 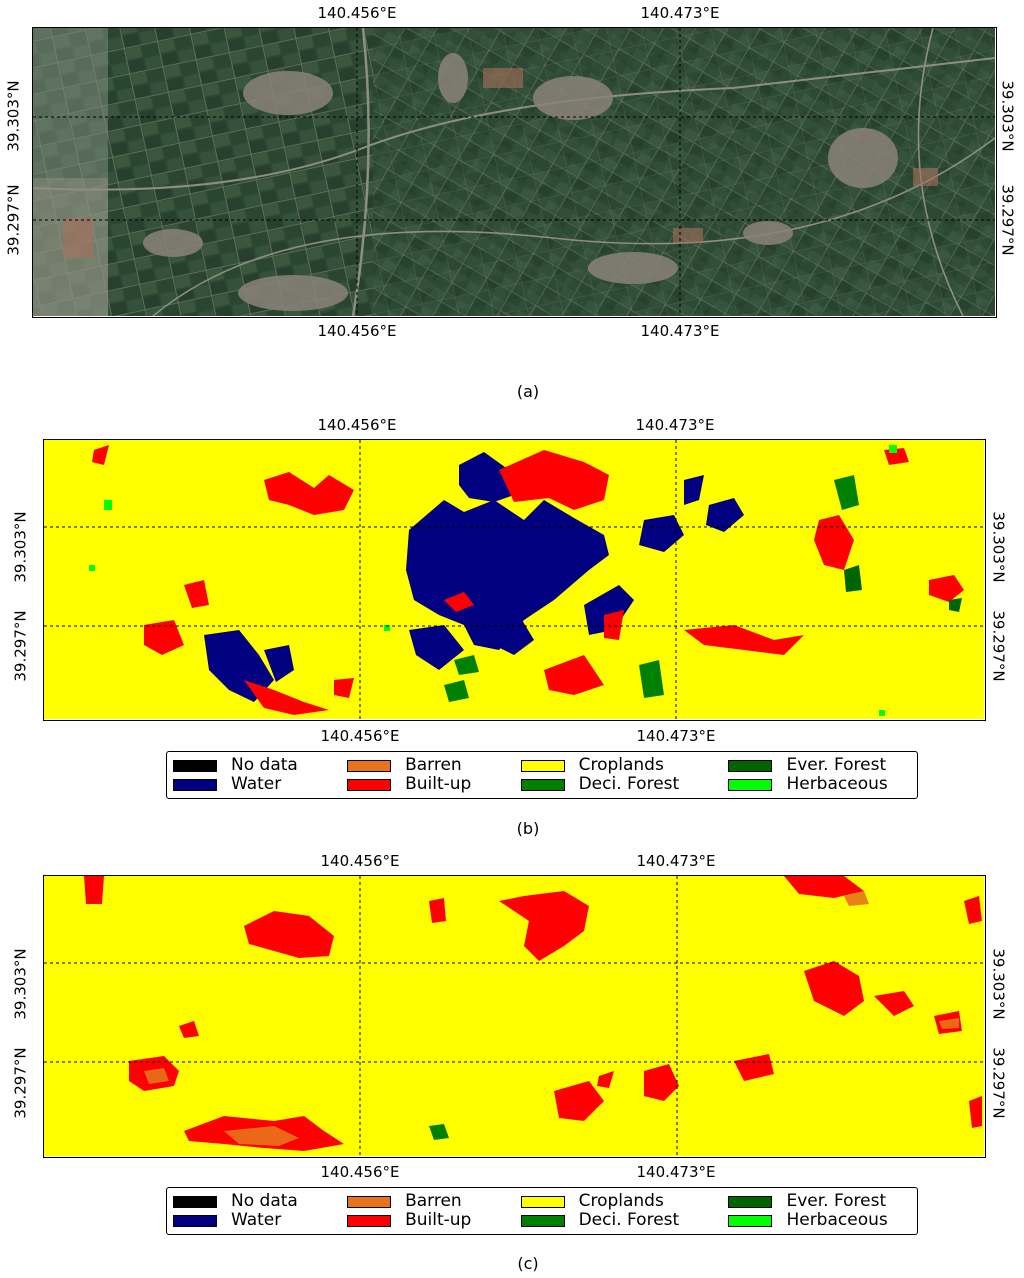 What do you see at coordinates (20, 984) in the screenshot?
I see `lat-tick-left-c-1: 39.303°N` at bounding box center [20, 984].